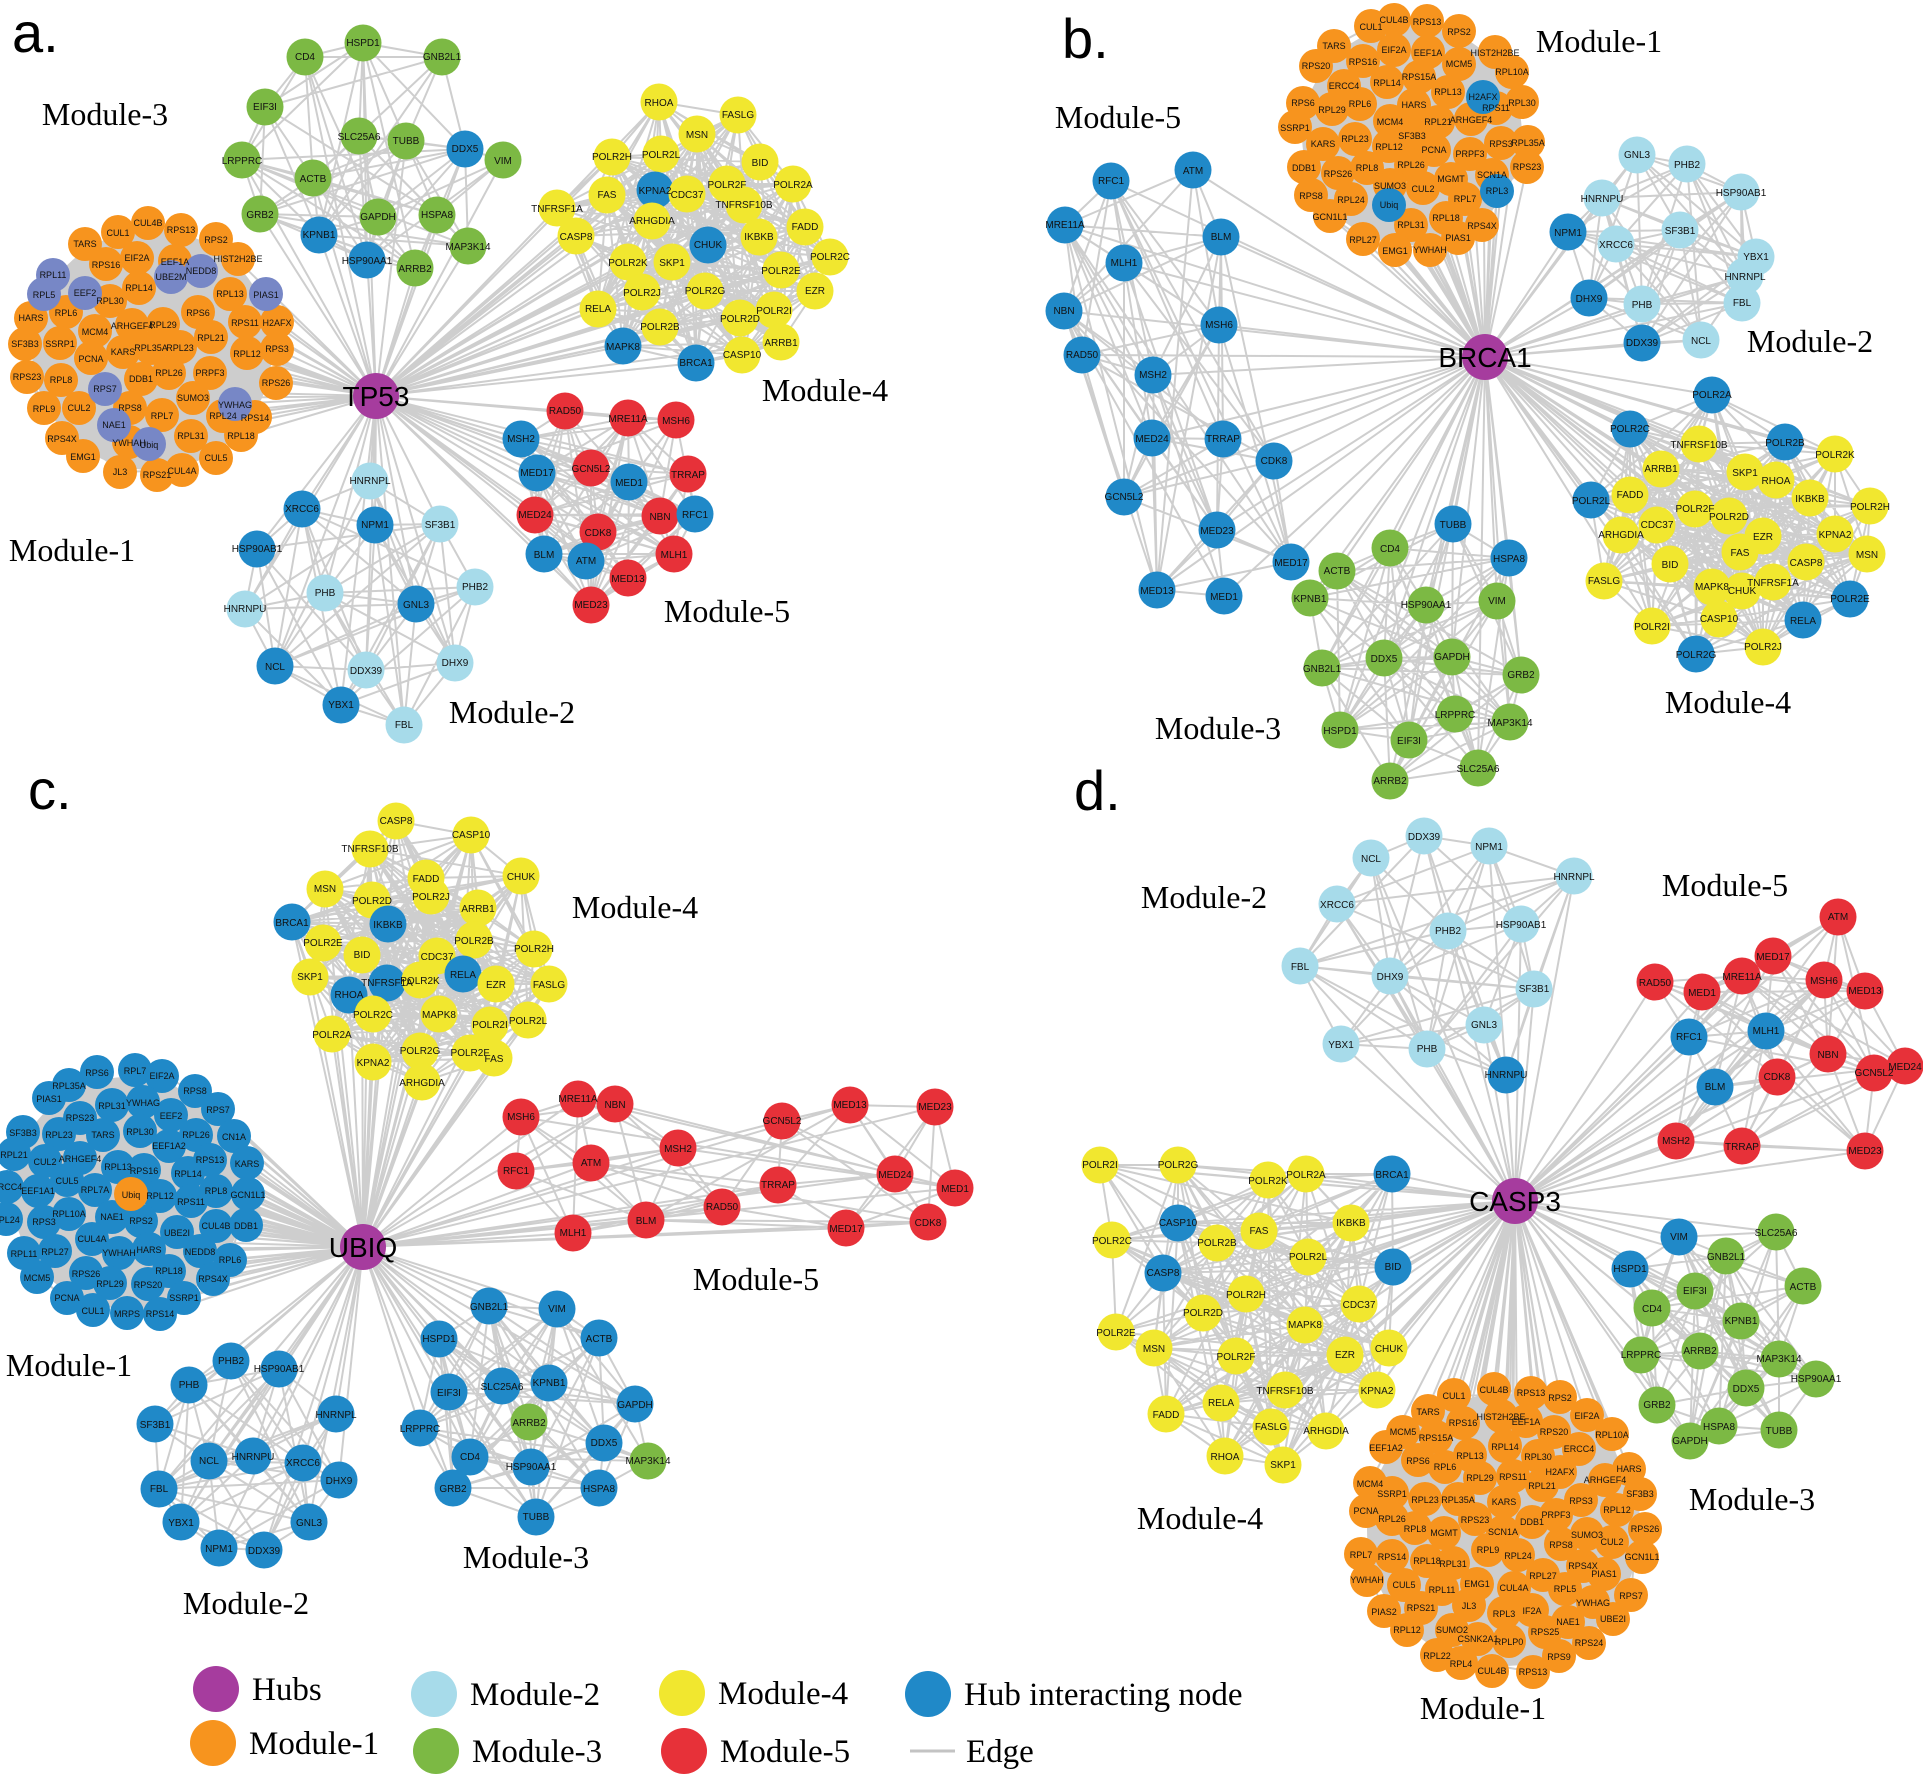  Describe the element at coordinates (1300, 967) in the screenshot. I see `svg-text: FBL` at that location.